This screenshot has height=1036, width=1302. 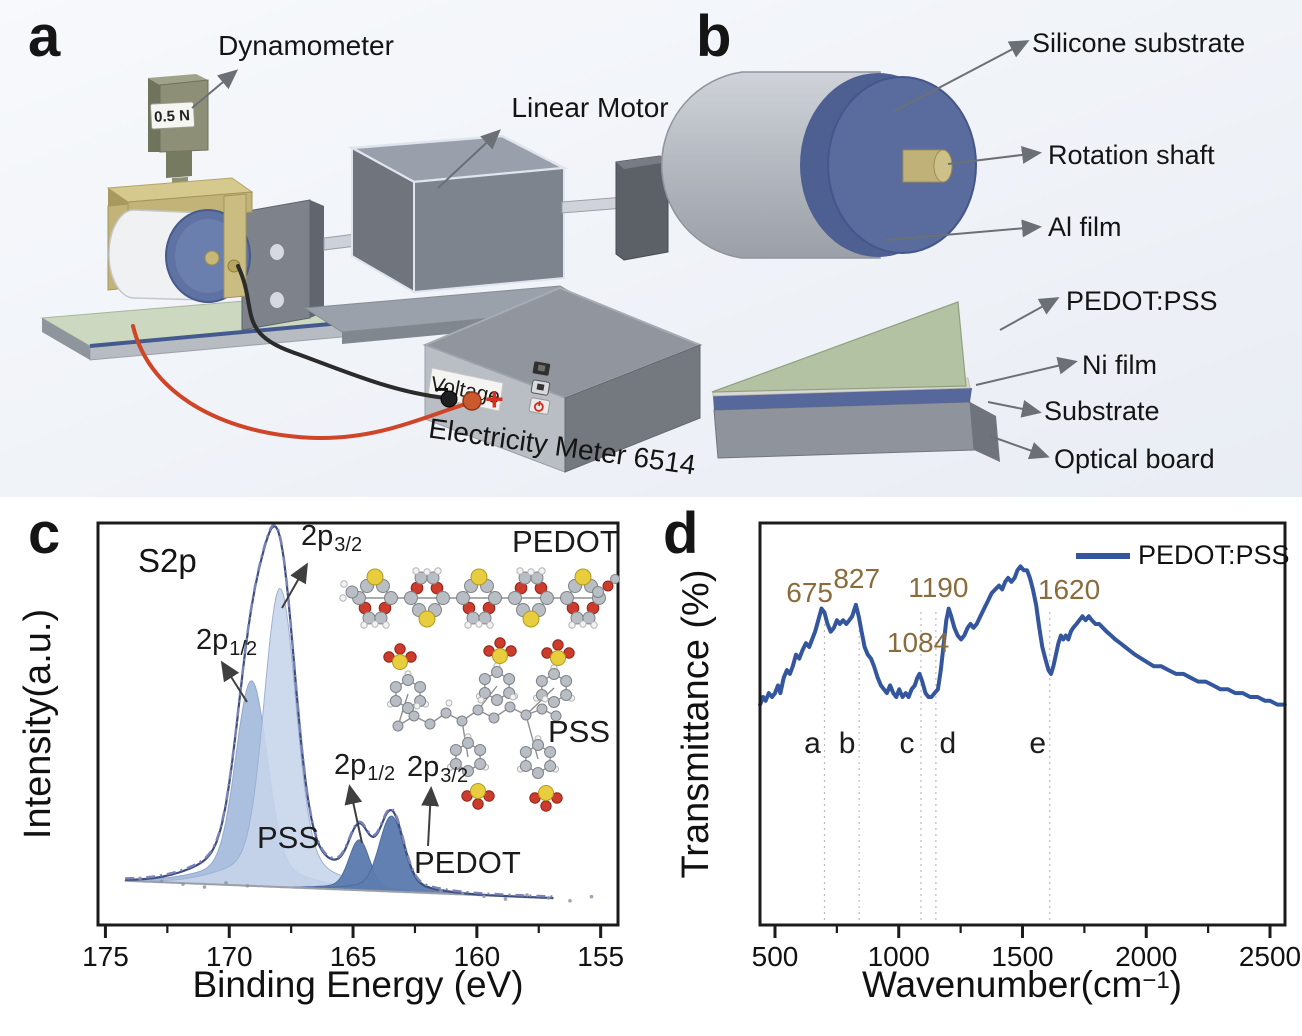 I want to click on pss-2p32-annotation: 2p3/2, so click(x=331, y=538).